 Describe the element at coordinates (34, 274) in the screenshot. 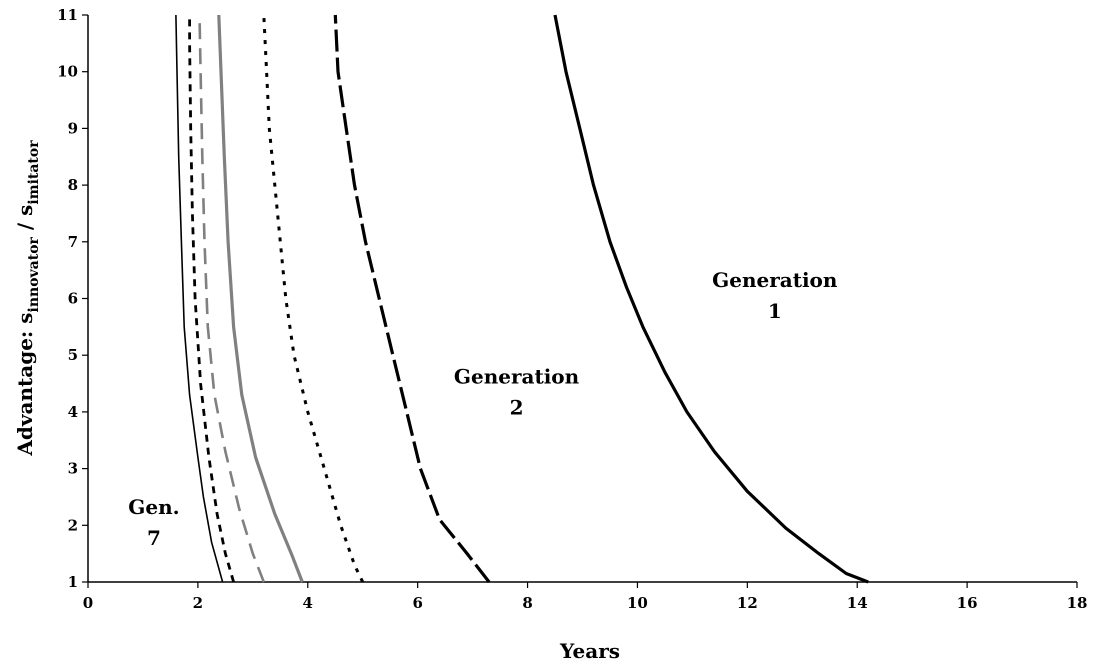

I see `y-axis-title-sub1: innovator` at that location.